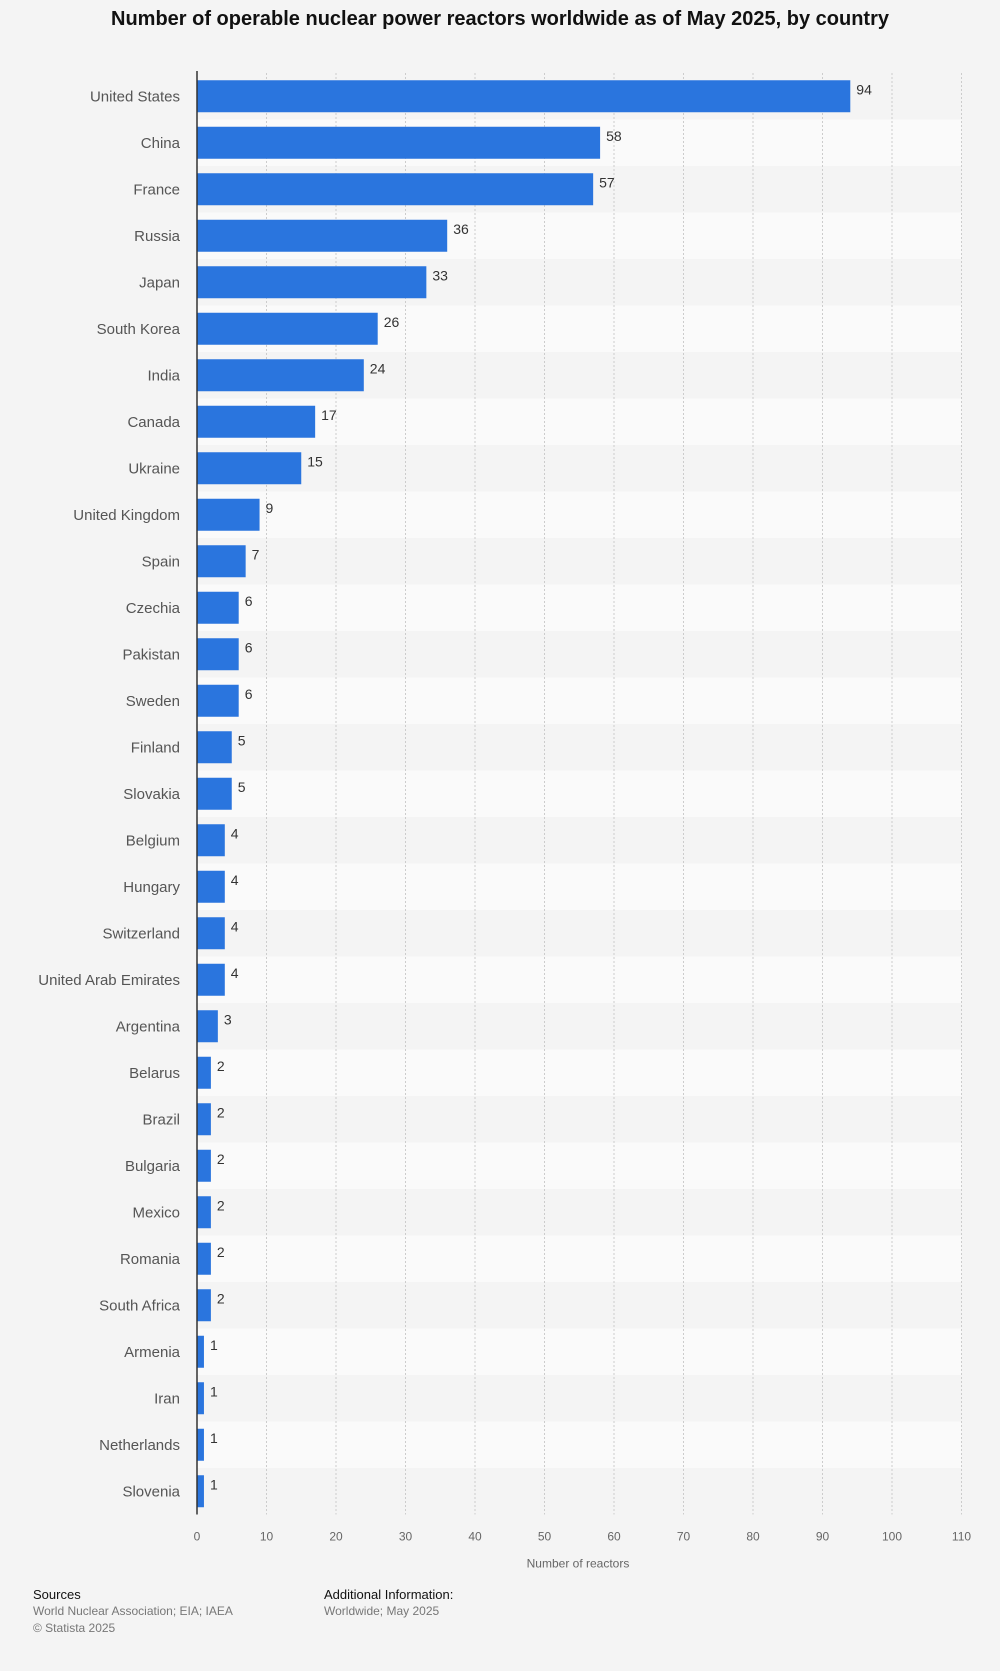  I want to click on value-label: 17, so click(329, 415).